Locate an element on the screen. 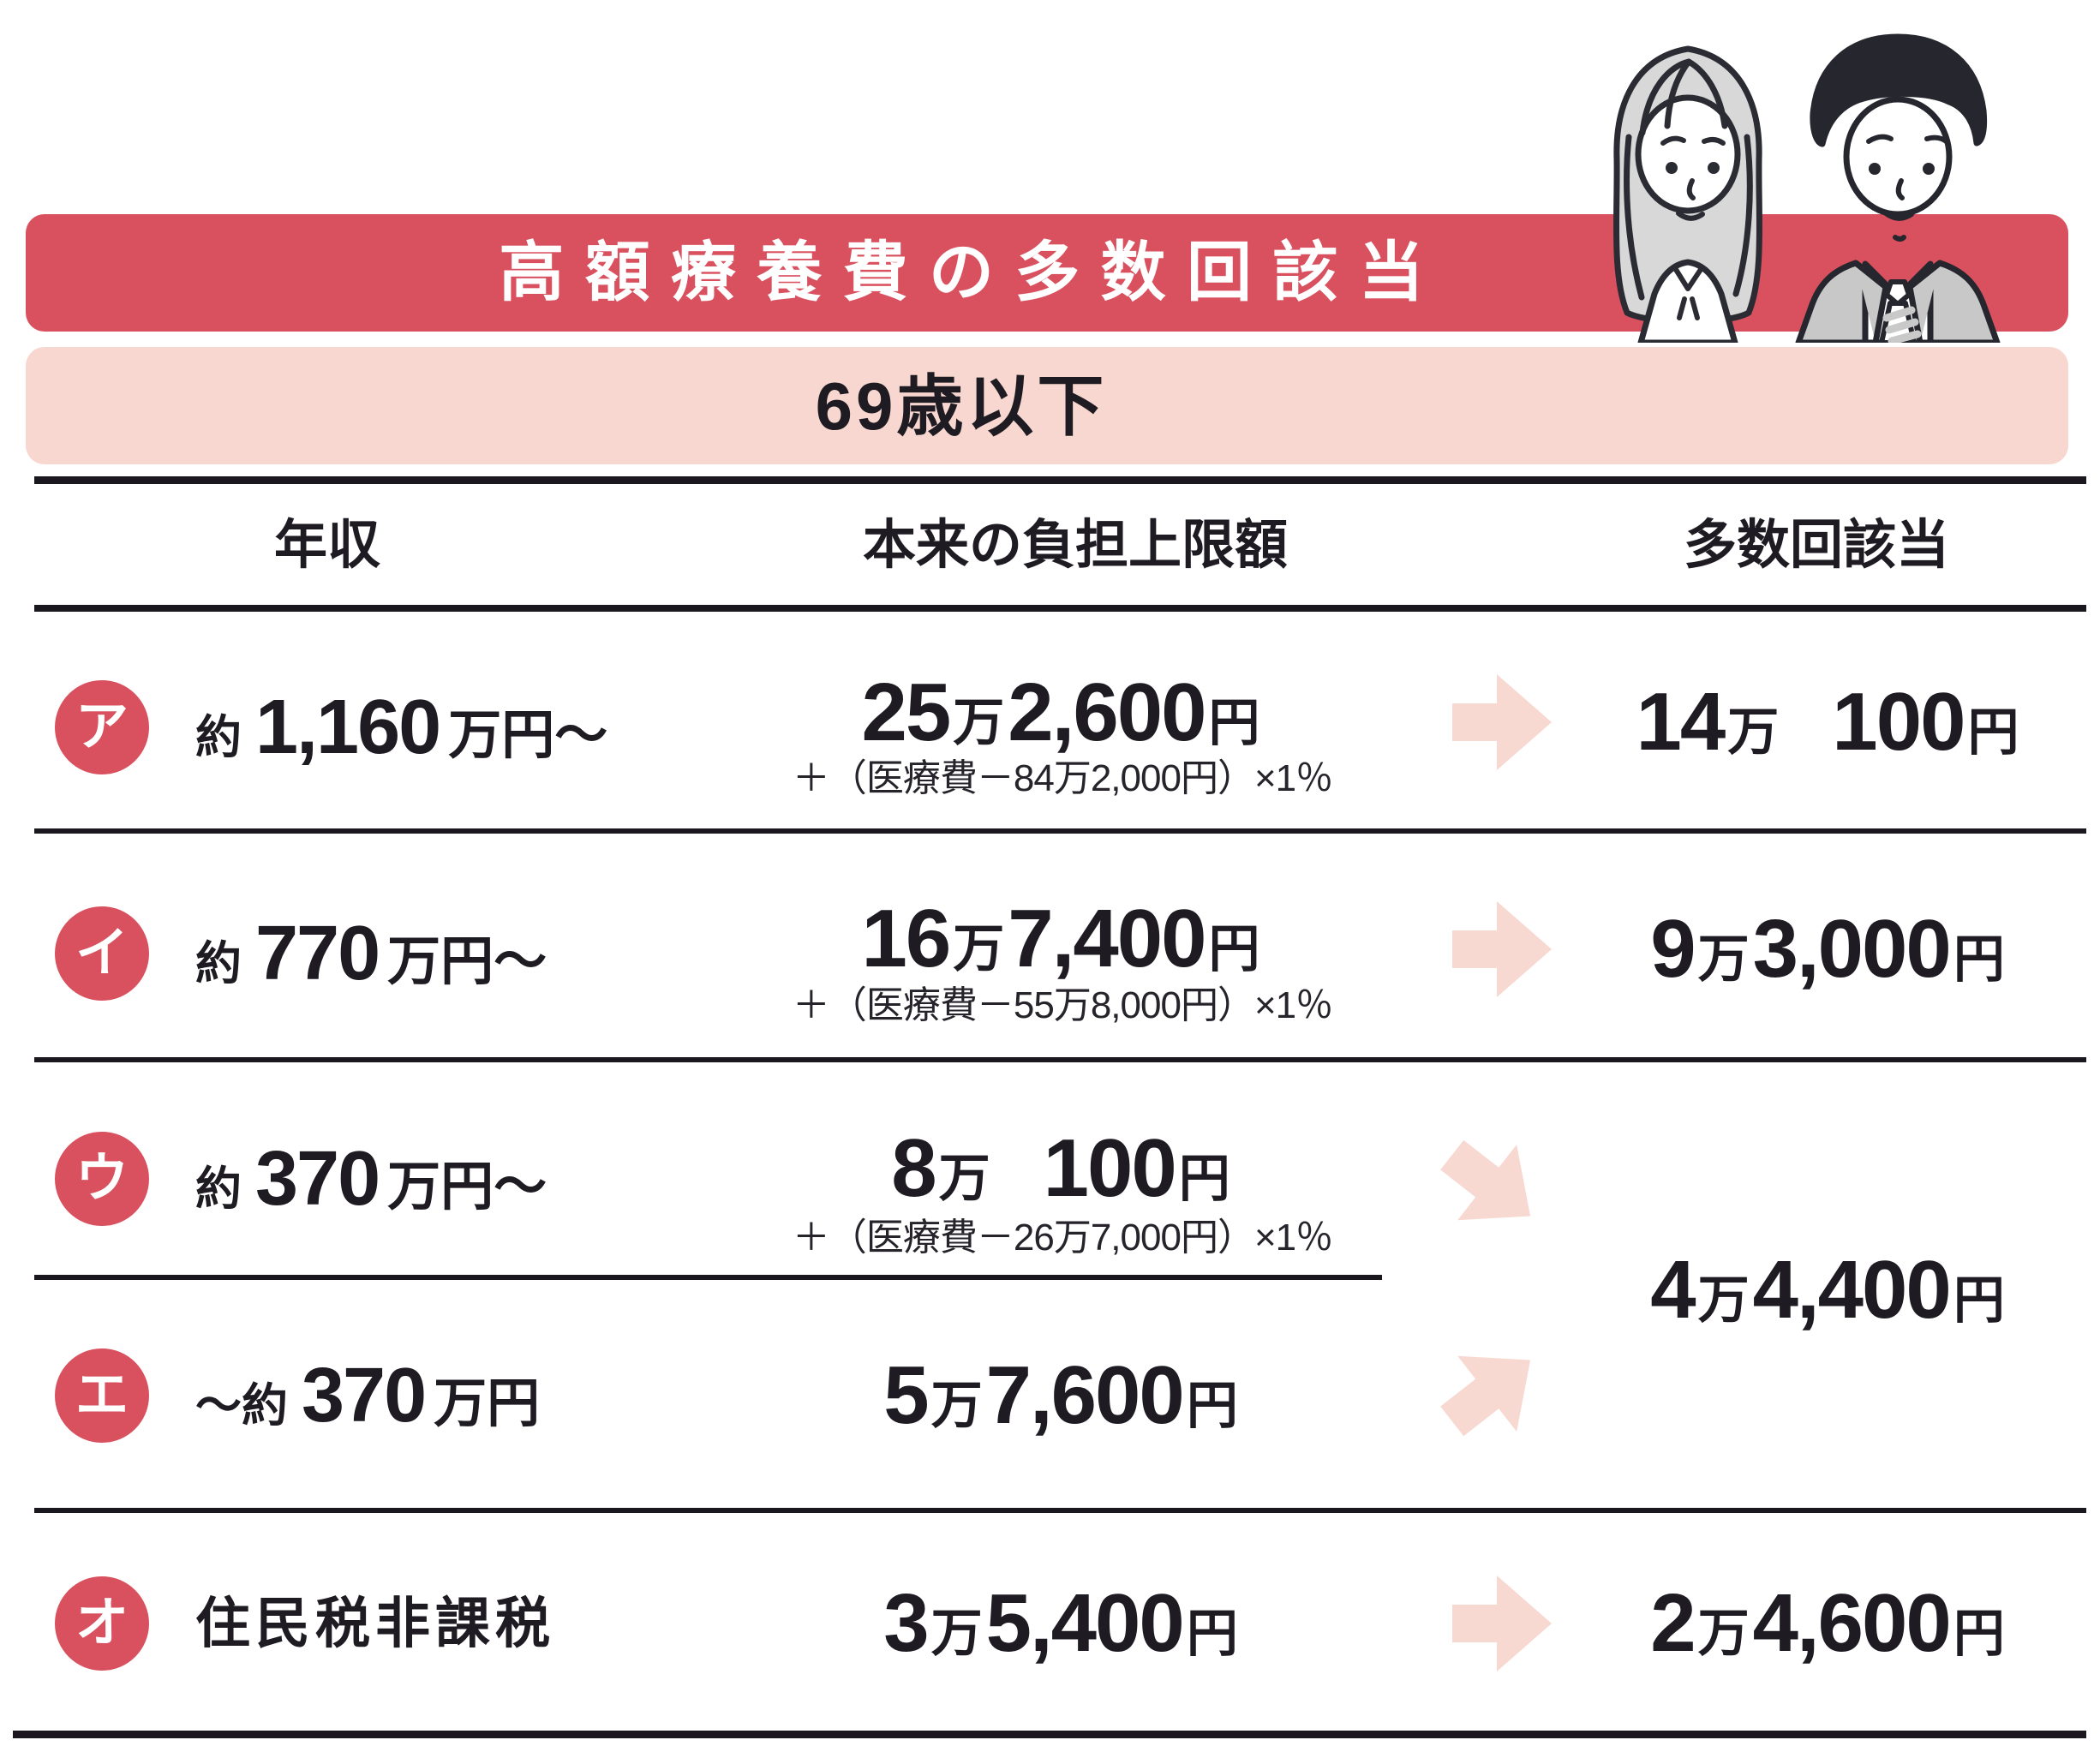  limit-cell: 5万7,600円 is located at coordinates (1060, 1395).